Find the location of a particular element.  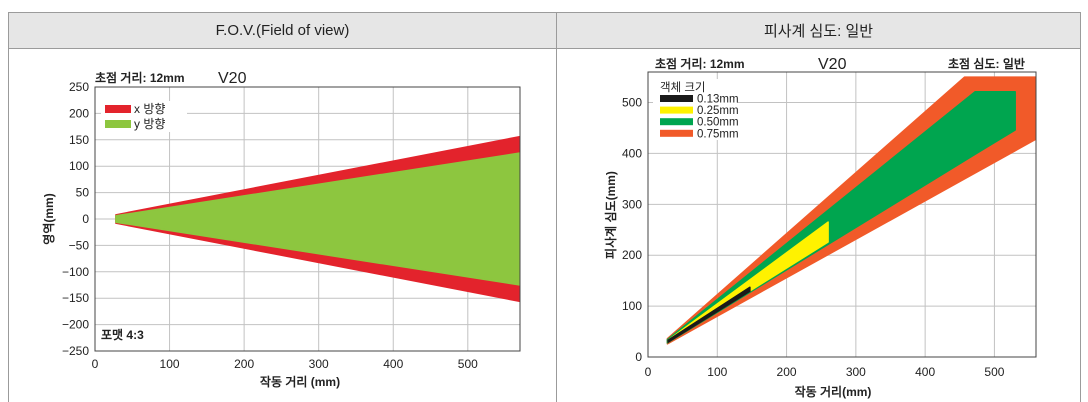

column-divider is located at coordinates (556, 207).